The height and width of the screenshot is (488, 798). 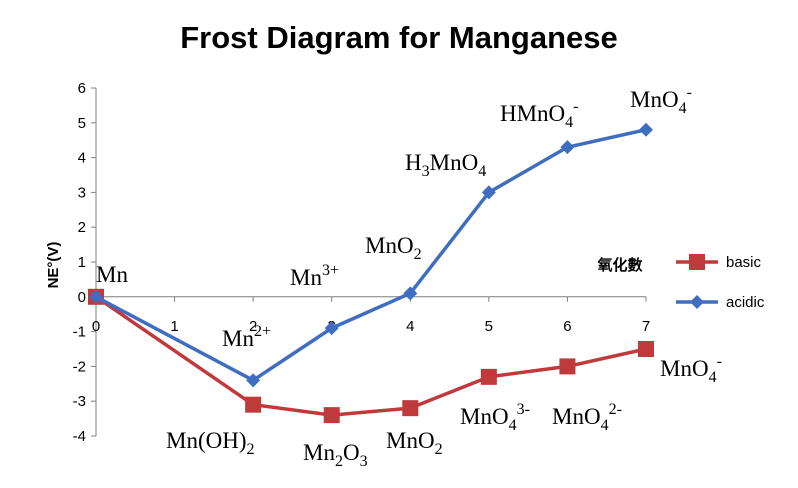 I want to click on y-tick-label: 3, so click(x=82, y=192).